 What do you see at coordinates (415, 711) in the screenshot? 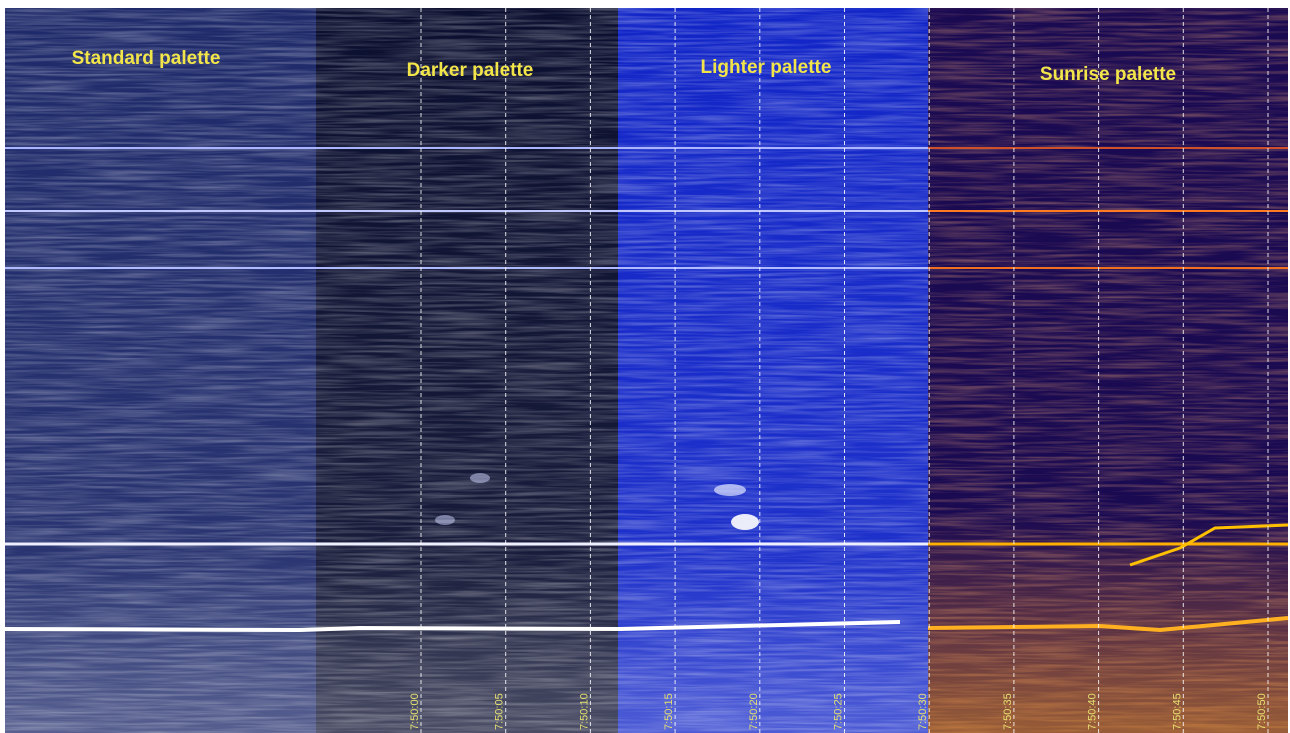
I see `time-label: 7:50:00` at bounding box center [415, 711].